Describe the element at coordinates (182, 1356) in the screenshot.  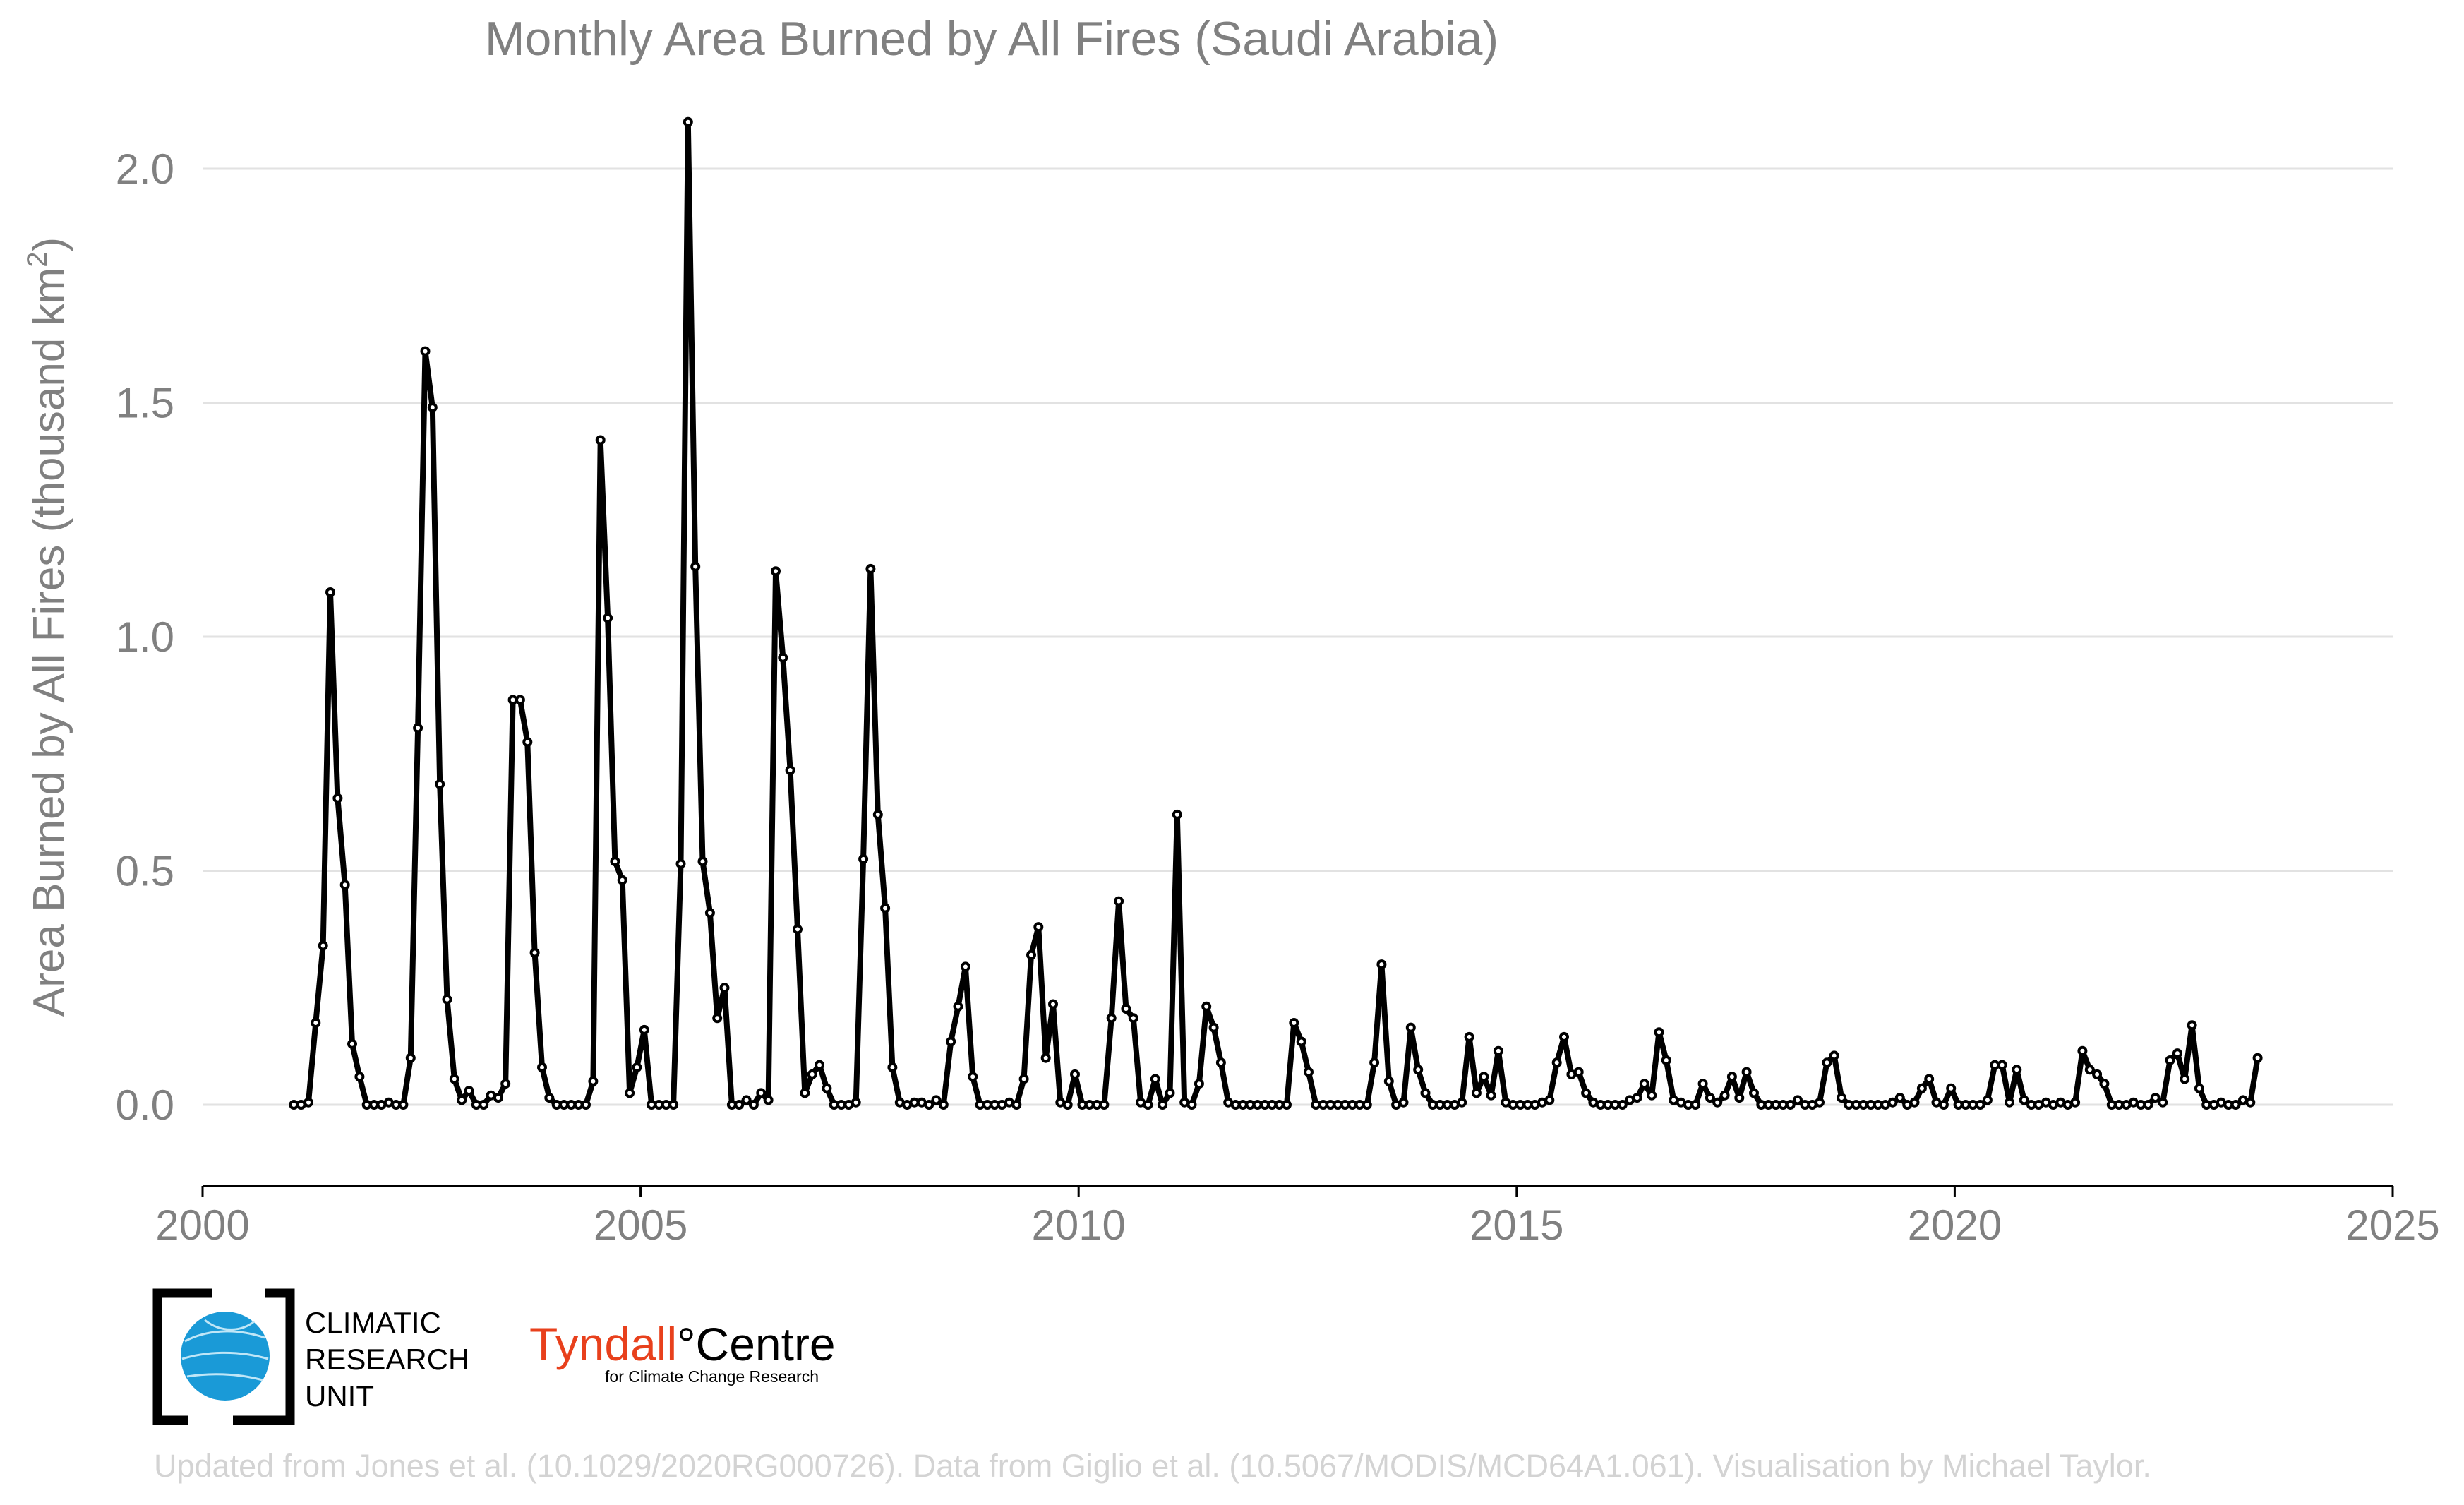
I see `cru-logo-bracket-left` at that location.